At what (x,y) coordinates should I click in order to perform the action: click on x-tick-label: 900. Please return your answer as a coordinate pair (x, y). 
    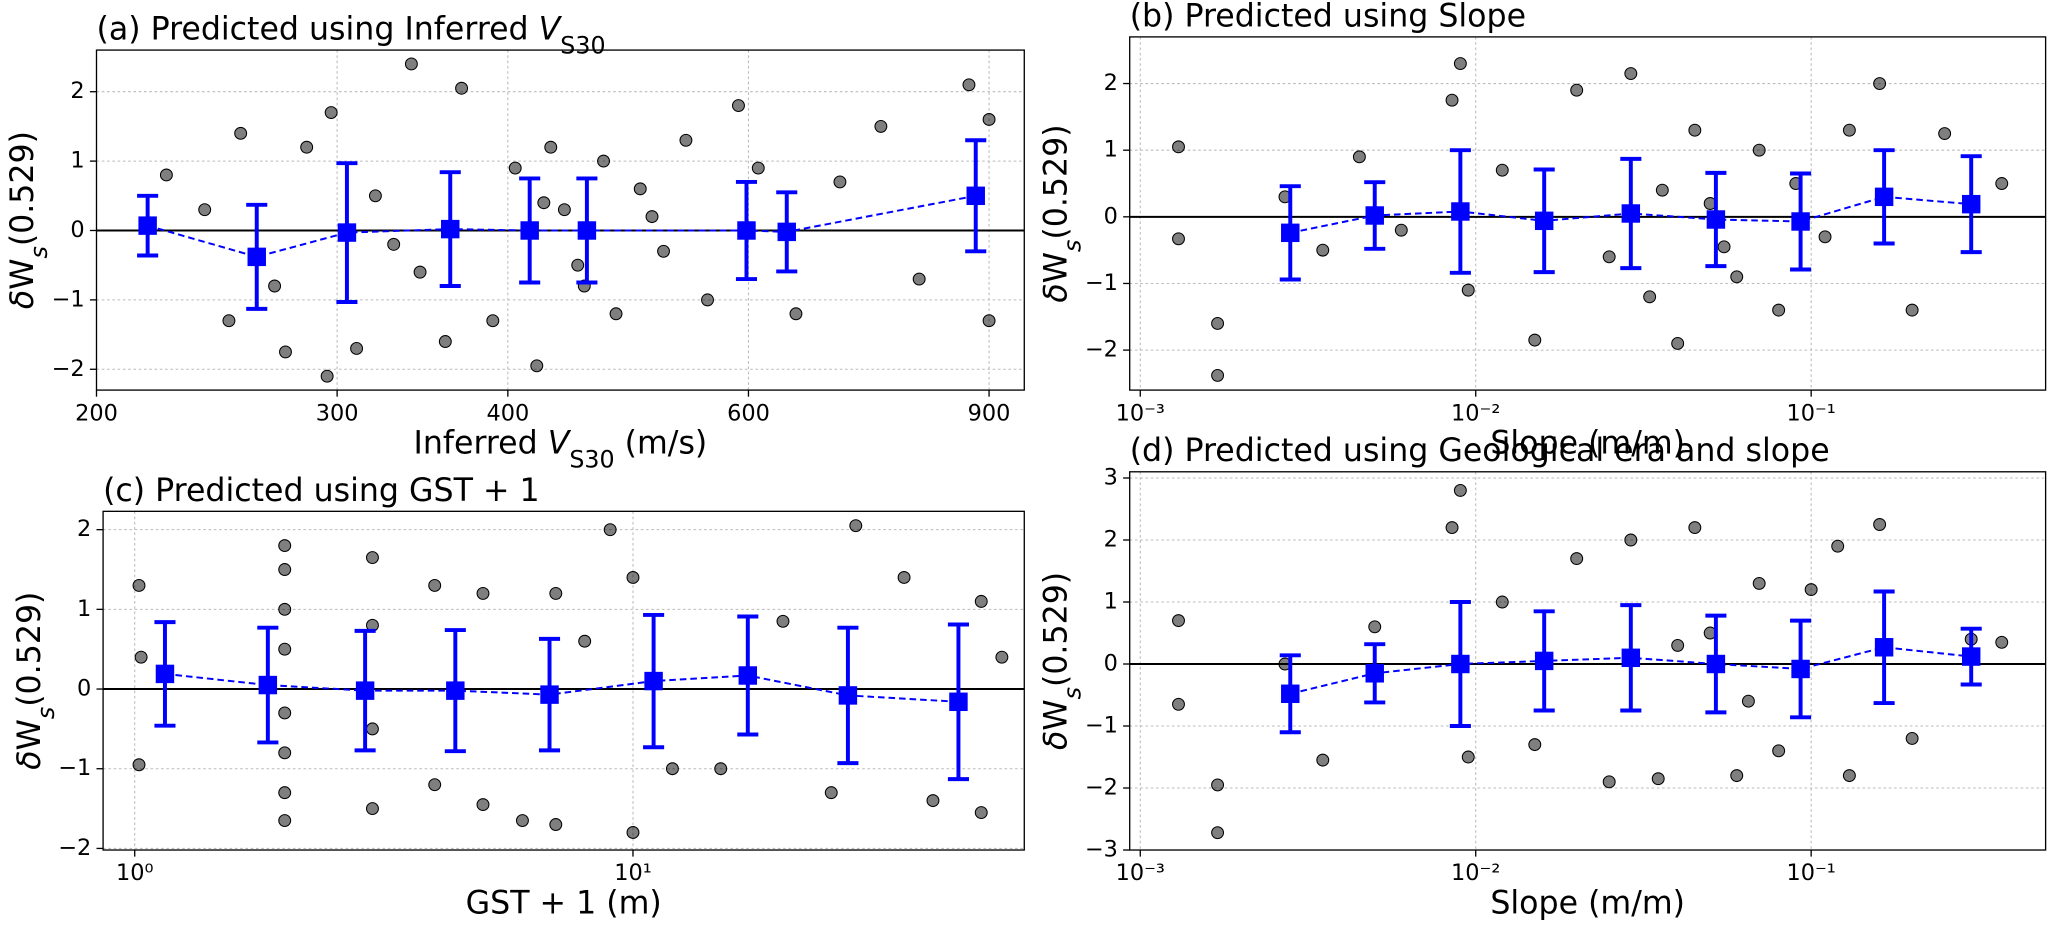
    Looking at the image, I should click on (989, 413).